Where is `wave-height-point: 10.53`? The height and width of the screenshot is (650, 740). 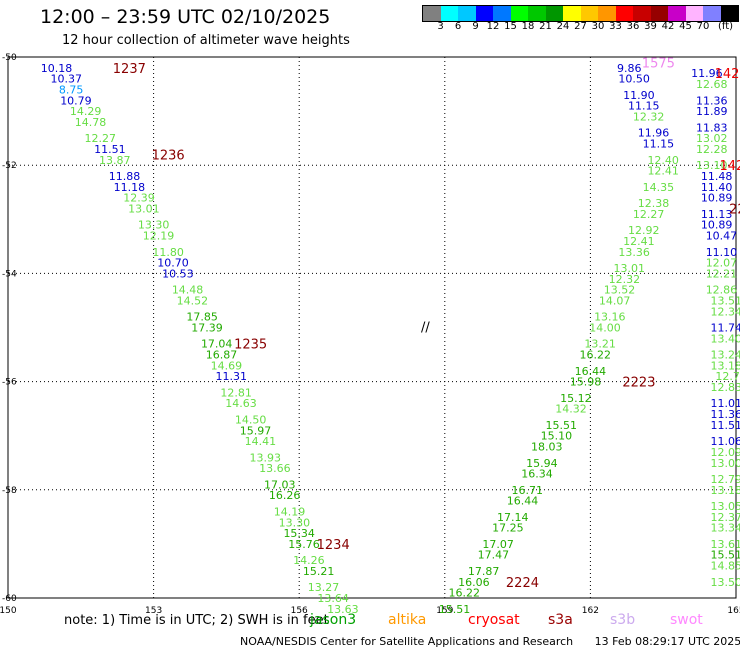 wave-height-point: 10.53 is located at coordinates (178, 273).